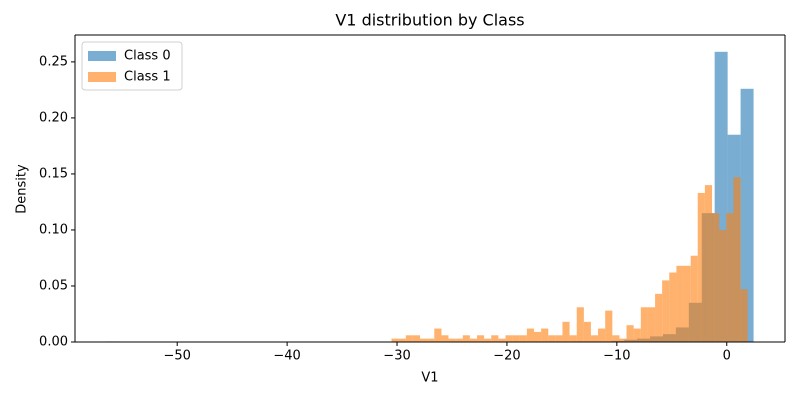 The width and height of the screenshot is (800, 400). What do you see at coordinates (147, 56) in the screenshot?
I see `legend-label: Class 0` at bounding box center [147, 56].